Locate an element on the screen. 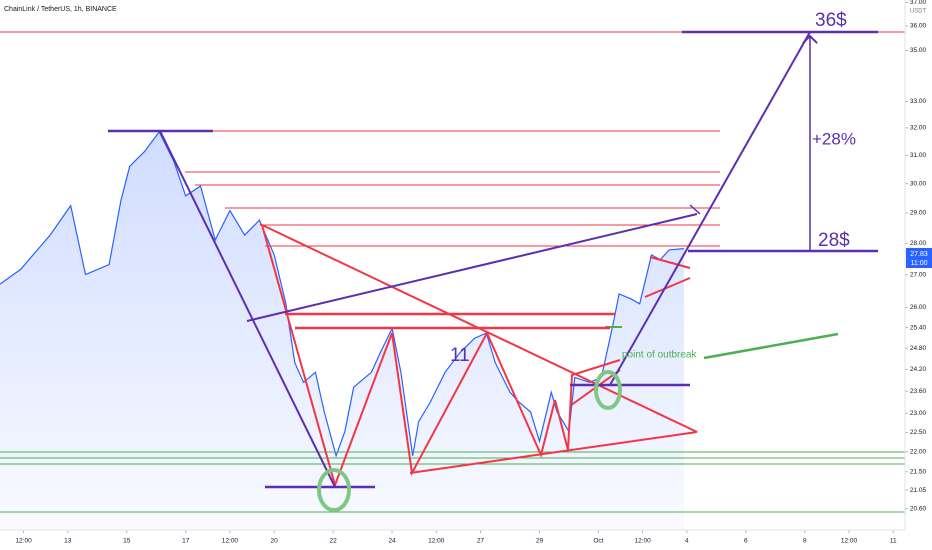  annotation: +28% is located at coordinates (834, 138).